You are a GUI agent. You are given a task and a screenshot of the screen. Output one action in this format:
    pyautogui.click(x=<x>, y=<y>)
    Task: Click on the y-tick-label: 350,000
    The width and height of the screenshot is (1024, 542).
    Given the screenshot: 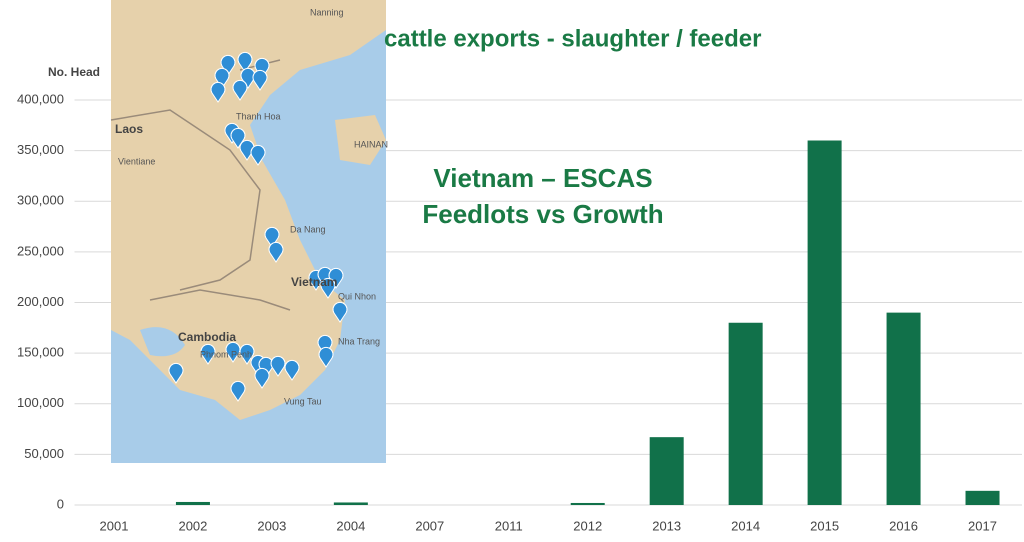 What is the action you would take?
    pyautogui.click(x=40, y=149)
    